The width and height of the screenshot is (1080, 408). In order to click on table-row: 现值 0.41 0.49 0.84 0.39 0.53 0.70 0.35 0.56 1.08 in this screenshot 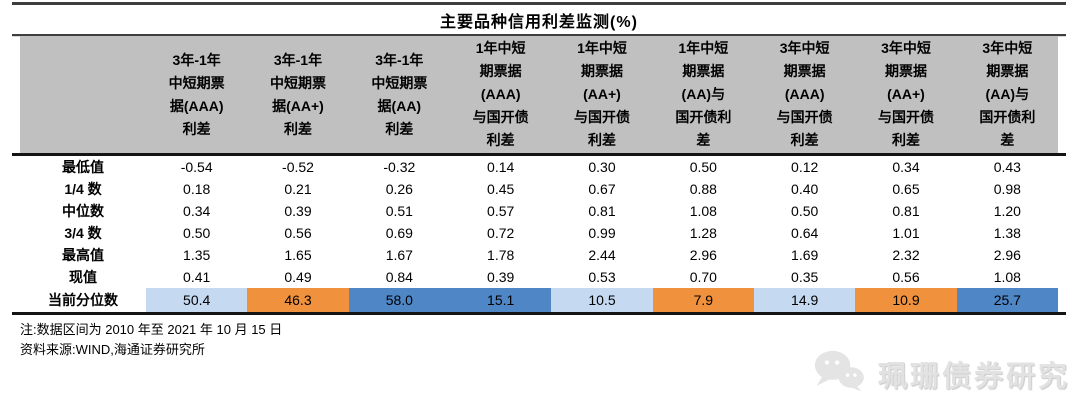, I will do `click(539, 277)`.